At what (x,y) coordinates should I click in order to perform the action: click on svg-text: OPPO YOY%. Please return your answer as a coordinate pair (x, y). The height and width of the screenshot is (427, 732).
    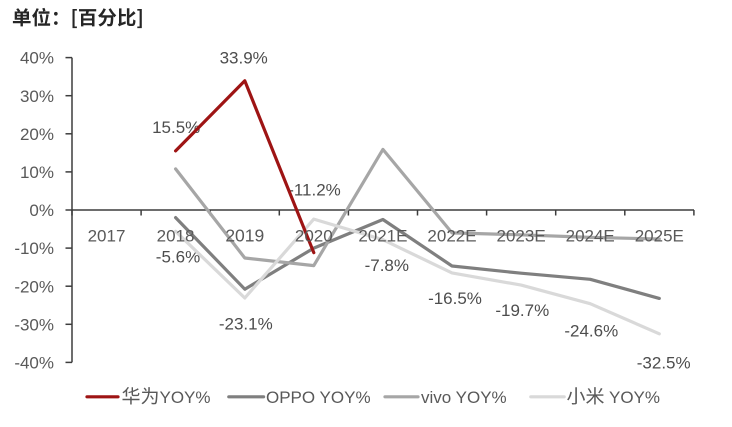
    Looking at the image, I should click on (318, 397).